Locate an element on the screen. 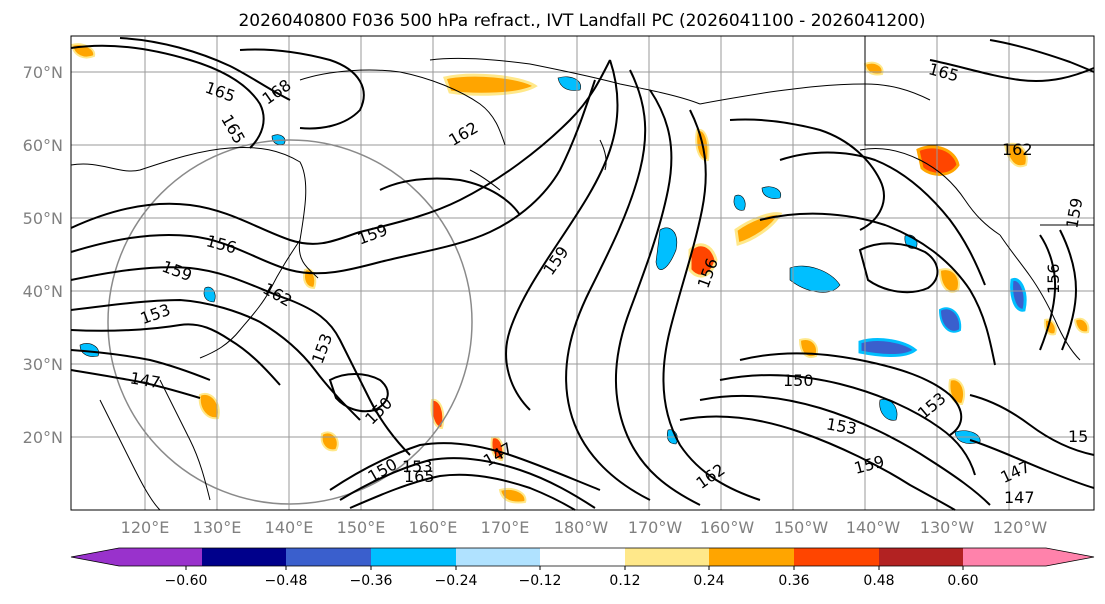  lon-label: 150°E is located at coordinates (361, 527).